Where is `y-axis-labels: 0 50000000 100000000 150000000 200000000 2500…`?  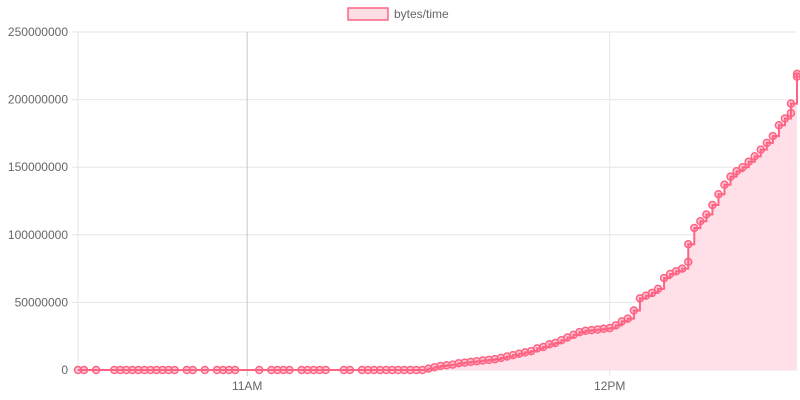 y-axis-labels: 0 50000000 100000000 150000000 200000000 2500… is located at coordinates (38, 201).